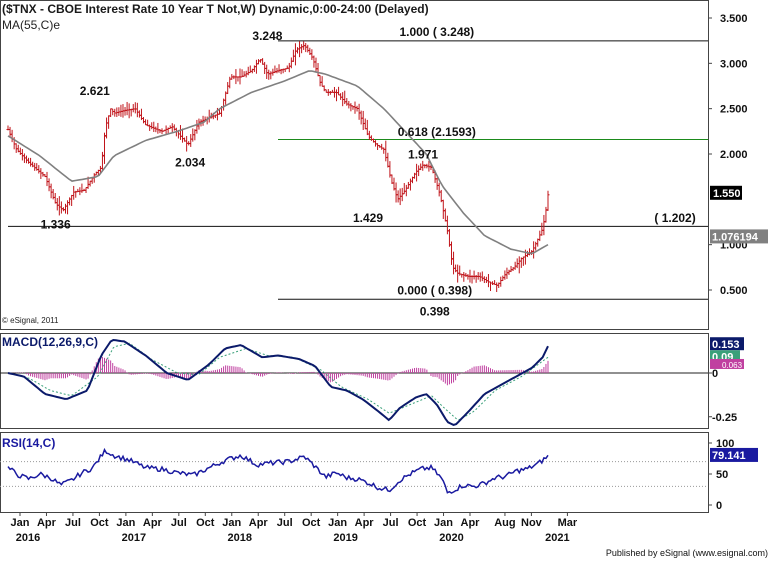 Image resolution: width=771 pixels, height=561 pixels. I want to click on price-annotation: 3.248, so click(267, 36).